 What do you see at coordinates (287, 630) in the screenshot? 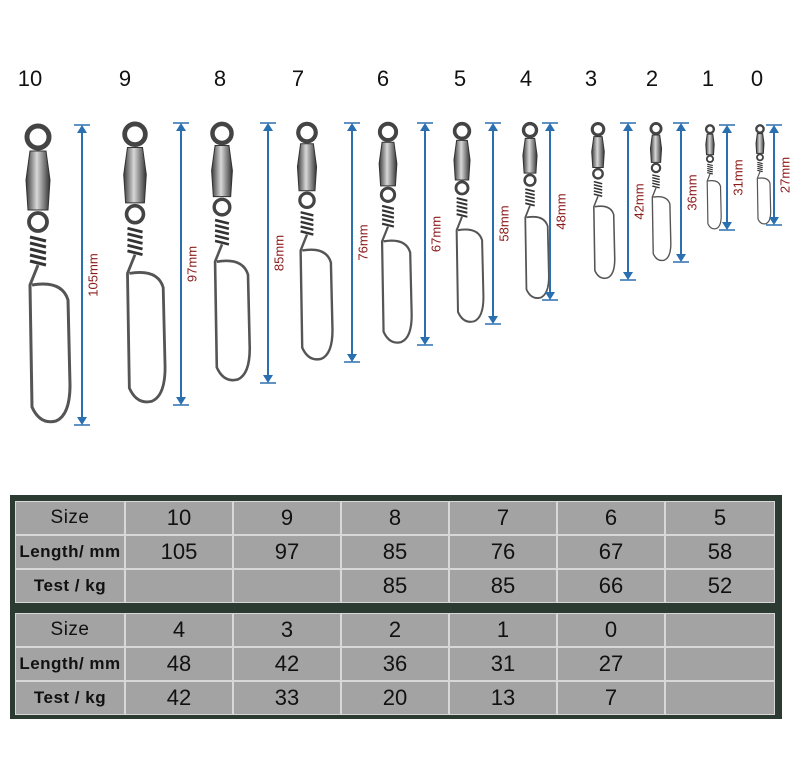
I see `table-cell: 3` at bounding box center [287, 630].